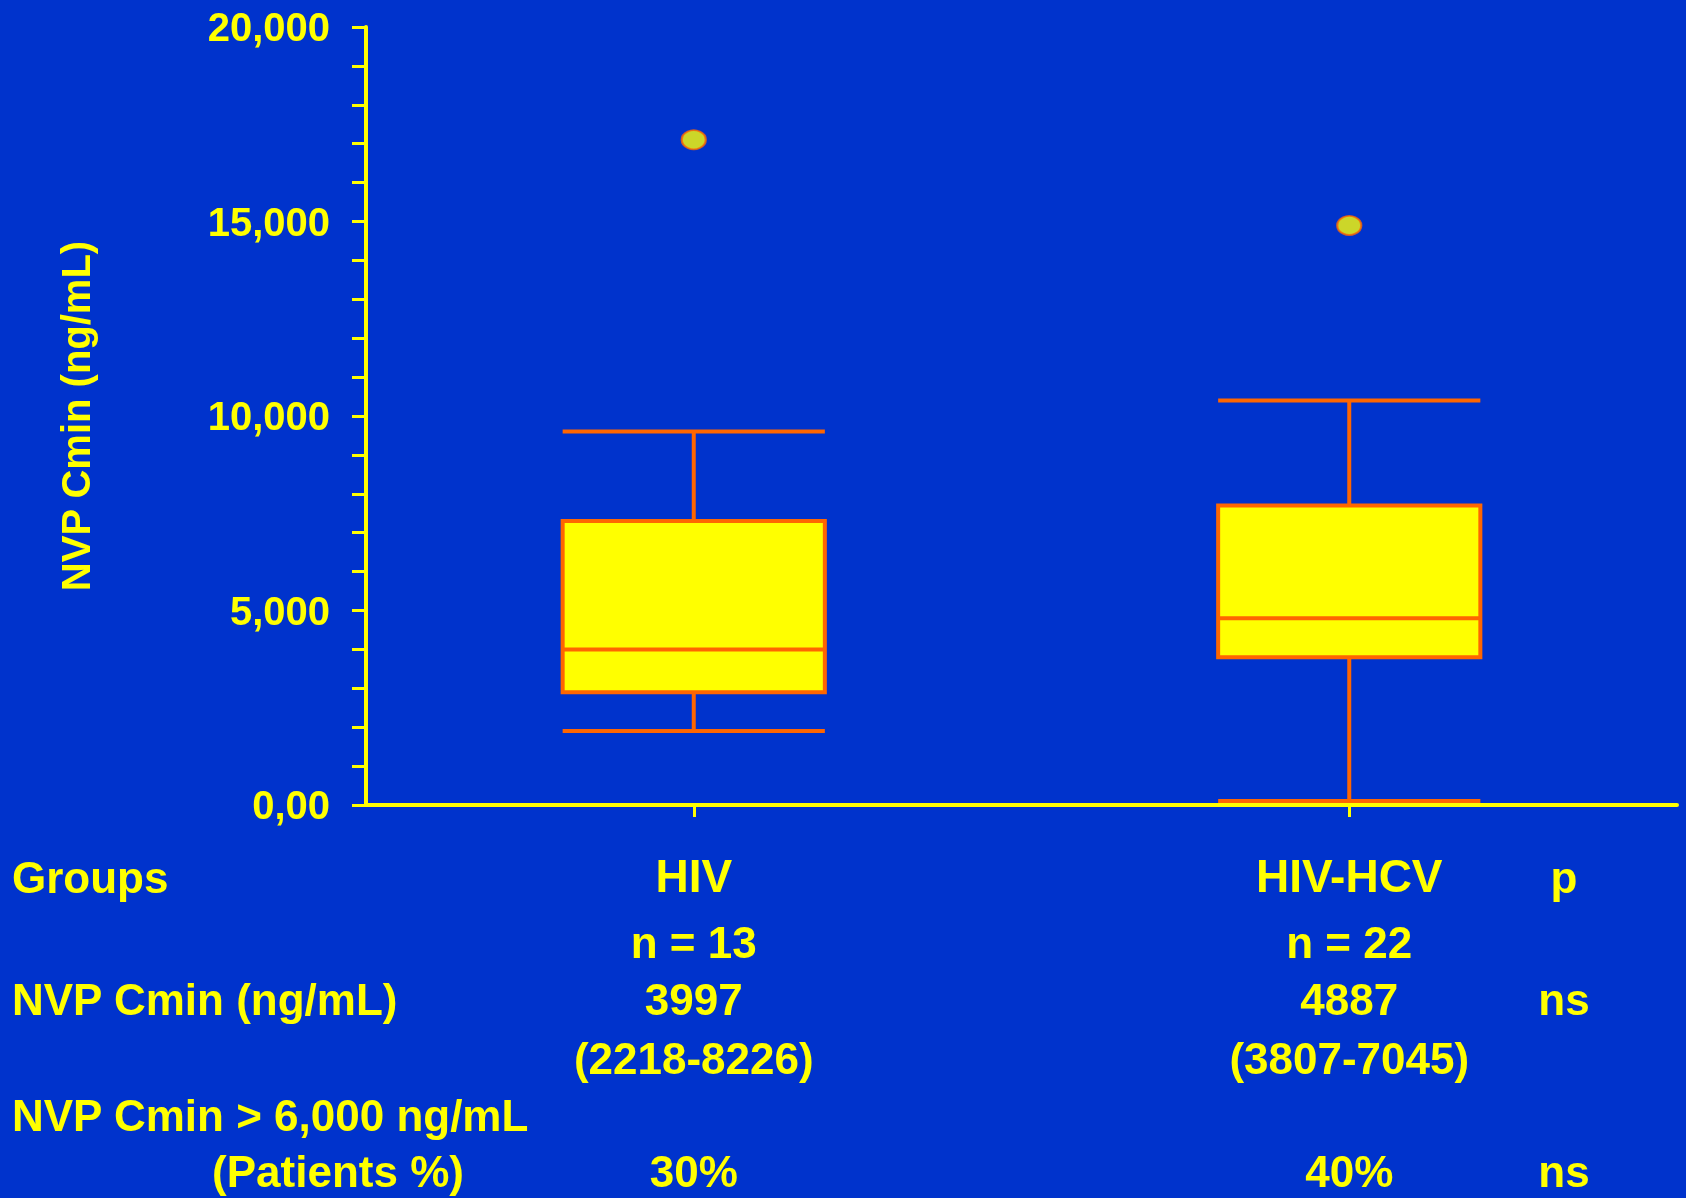 This screenshot has height=1198, width=1686. Describe the element at coordinates (1349, 999) in the screenshot. I see `text: 4887` at that location.